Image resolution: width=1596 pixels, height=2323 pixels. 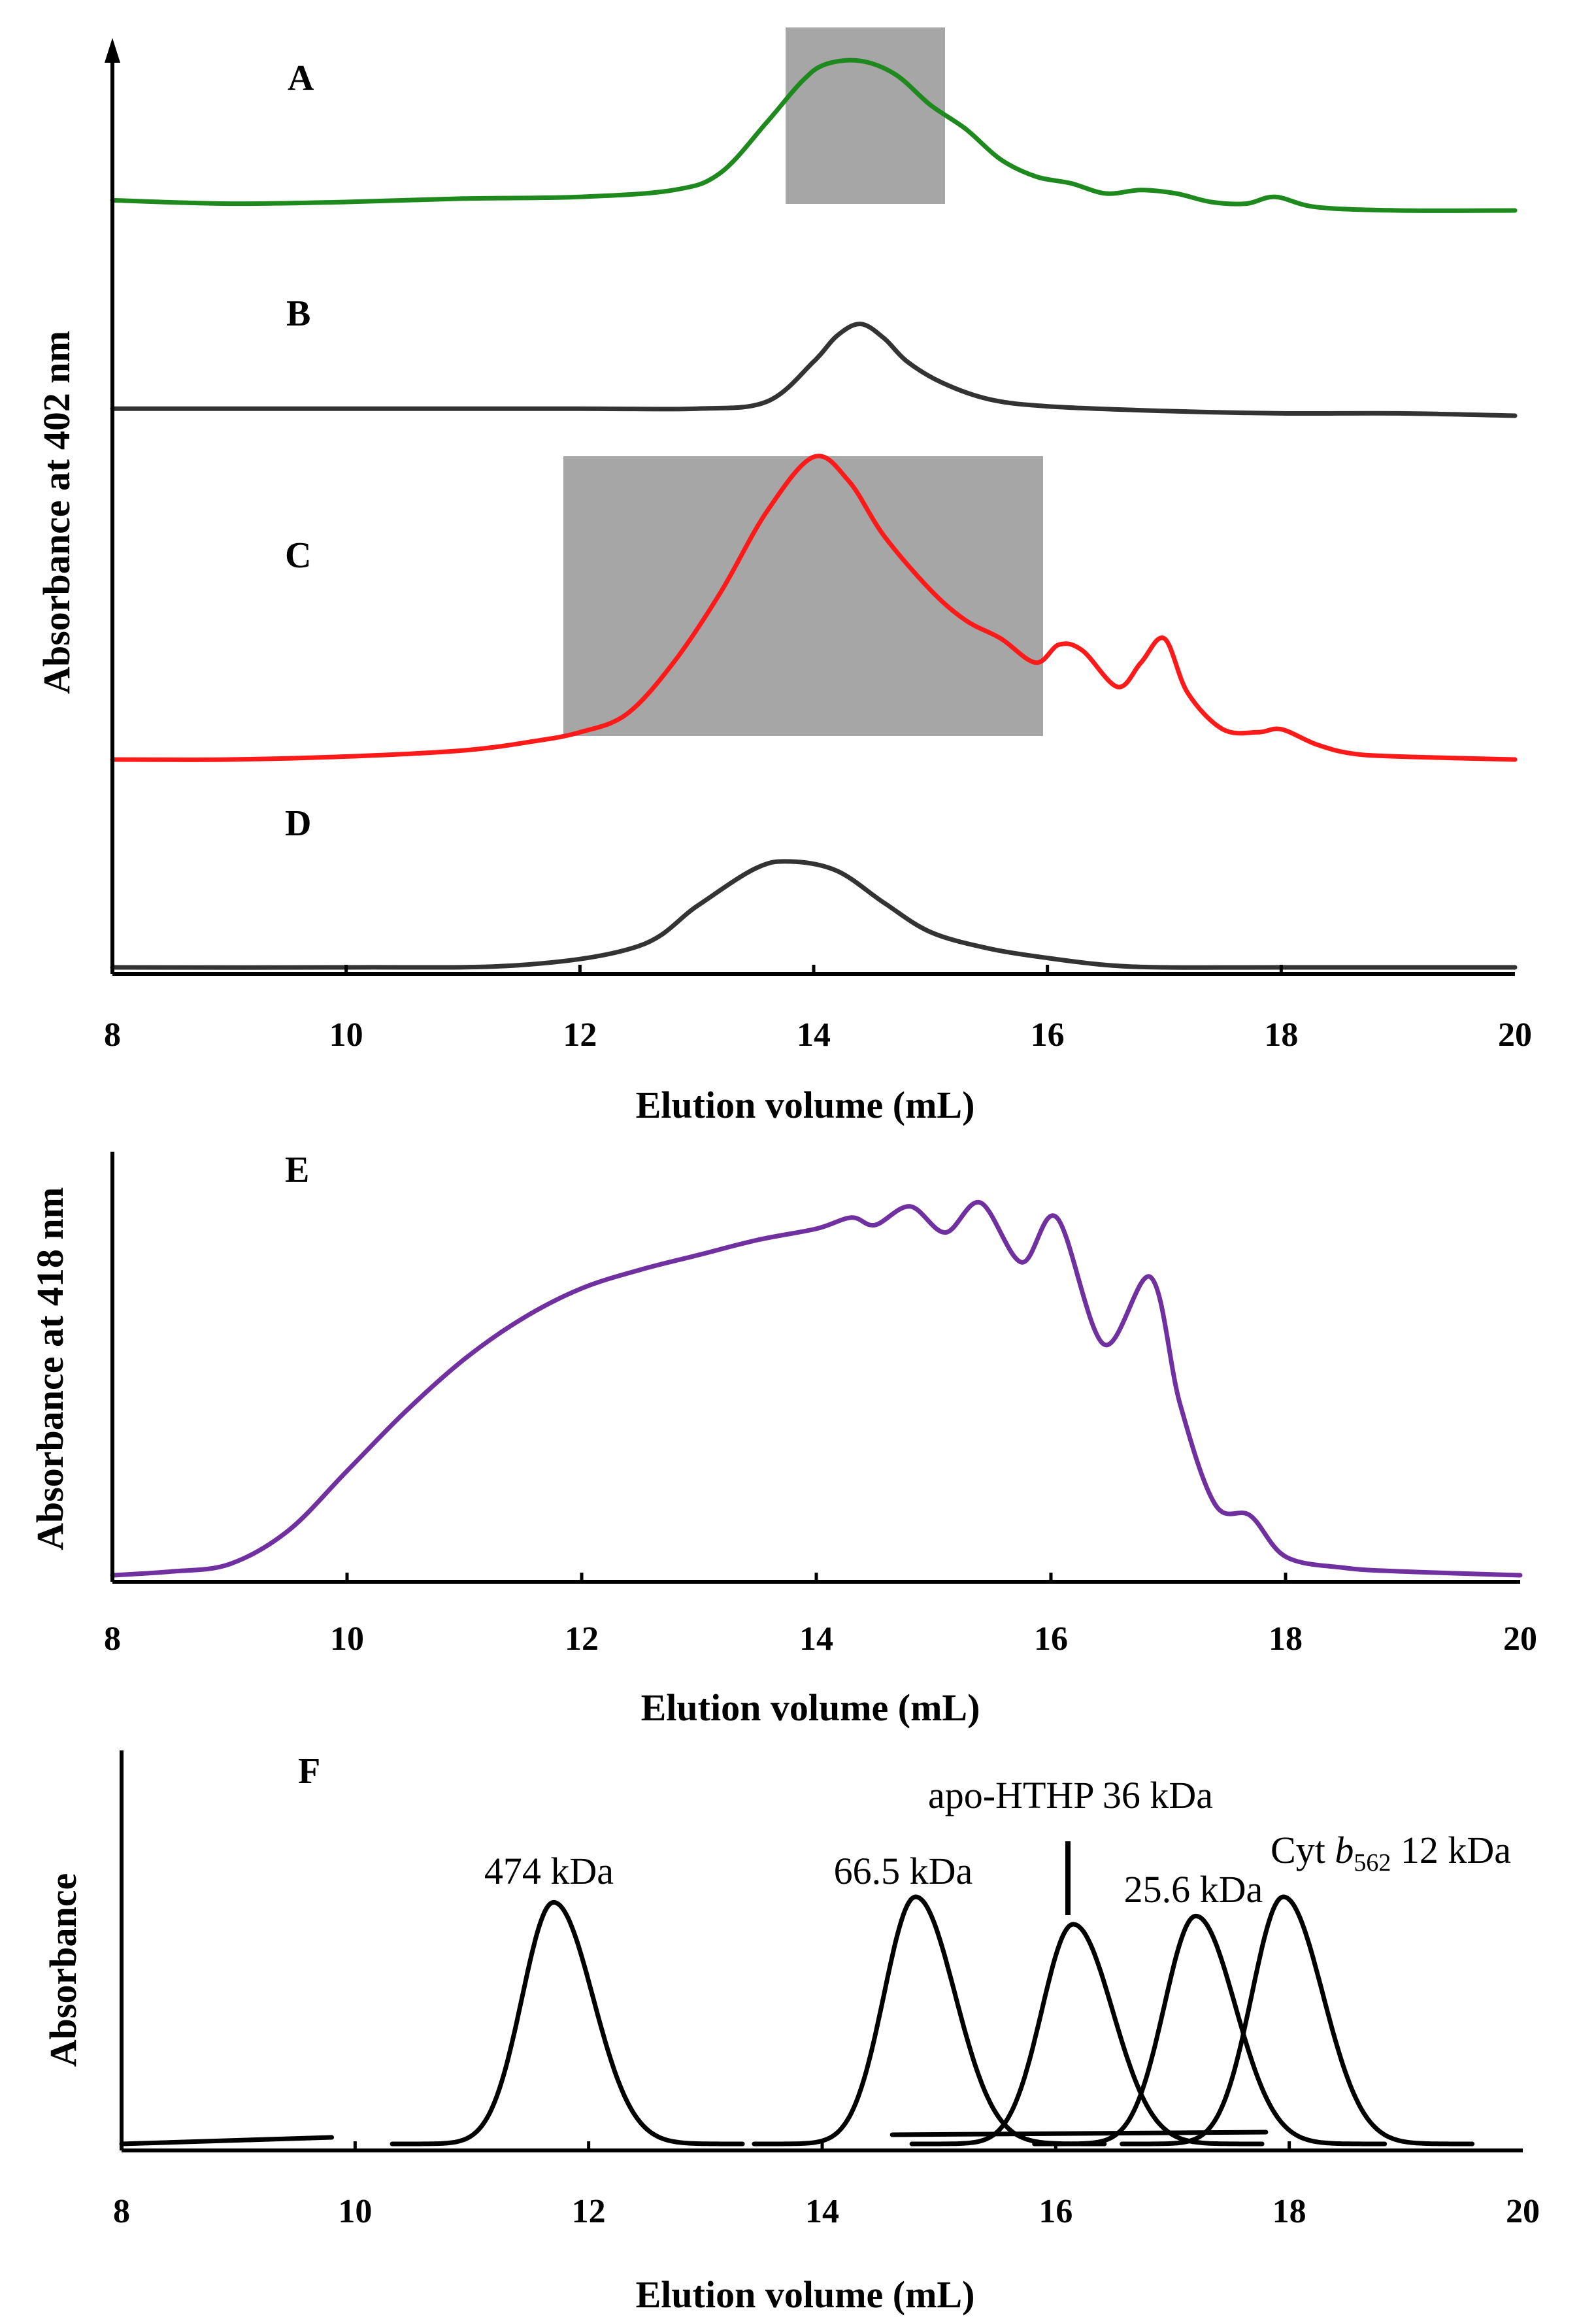 I want to click on x-axis-title-f: Elution volume (mL), so click(x=805, y=2294).